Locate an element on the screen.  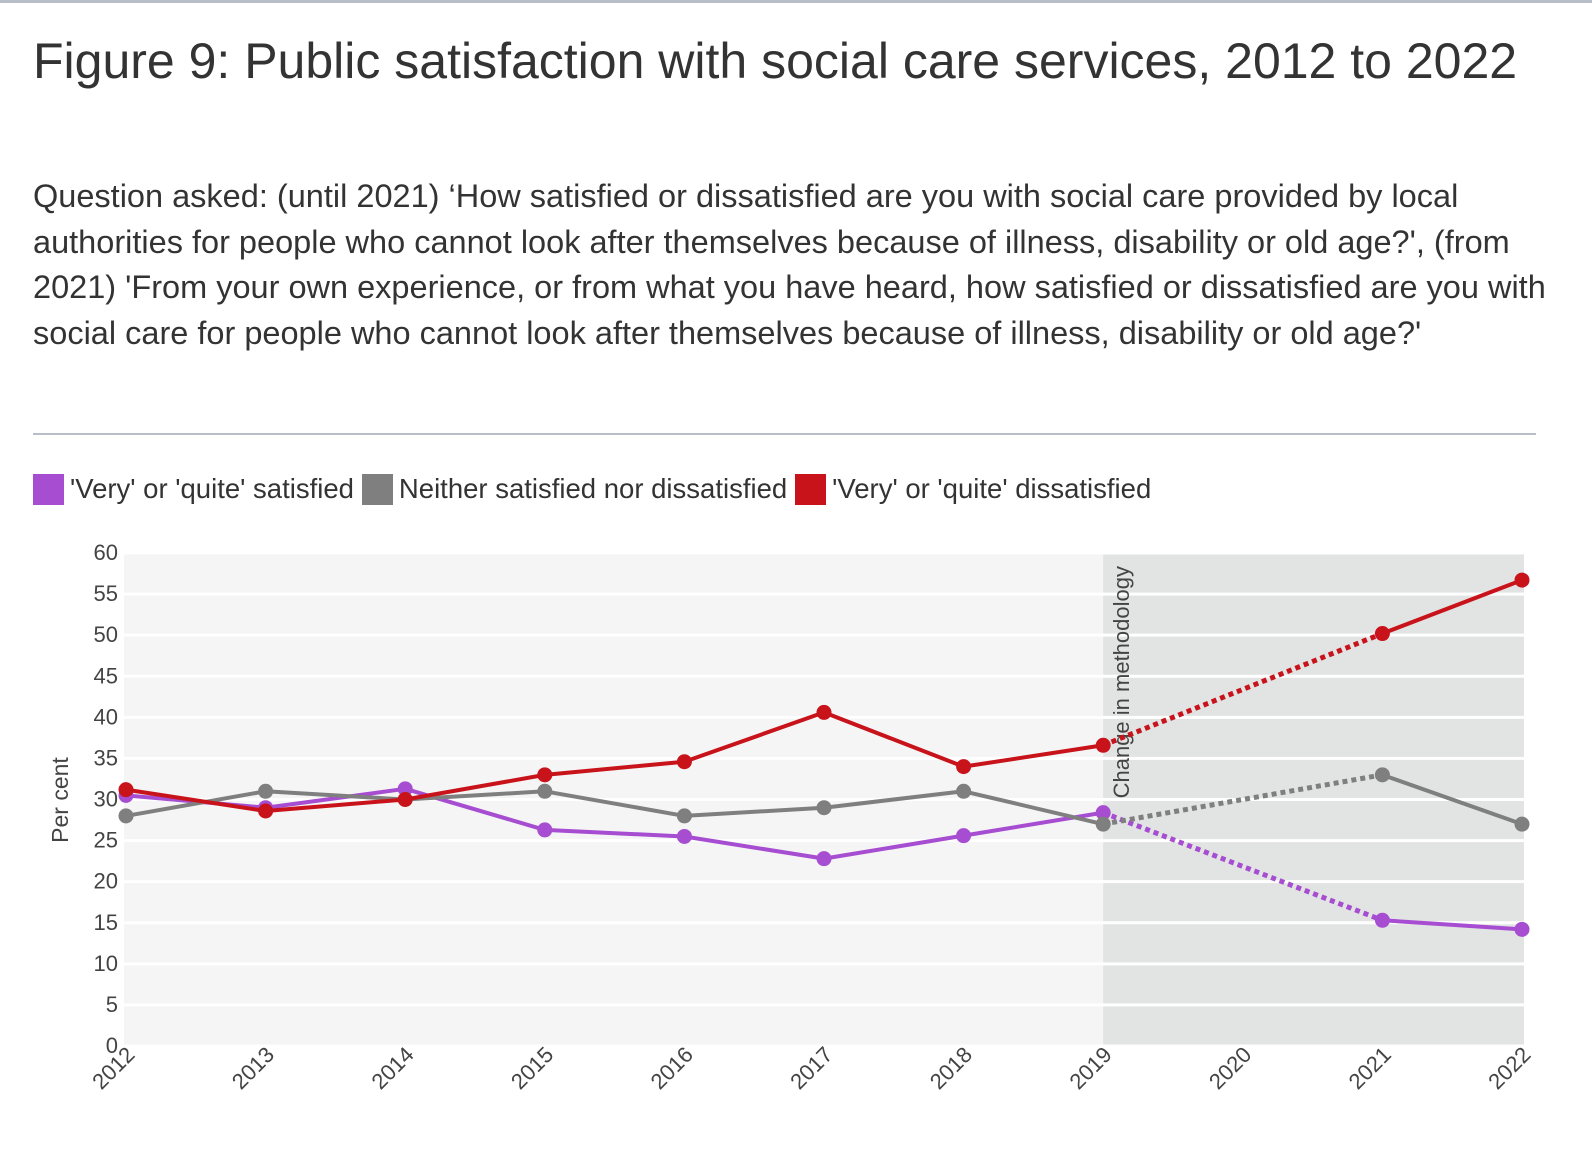
y-tick-label: 35 is located at coordinates (106, 757).